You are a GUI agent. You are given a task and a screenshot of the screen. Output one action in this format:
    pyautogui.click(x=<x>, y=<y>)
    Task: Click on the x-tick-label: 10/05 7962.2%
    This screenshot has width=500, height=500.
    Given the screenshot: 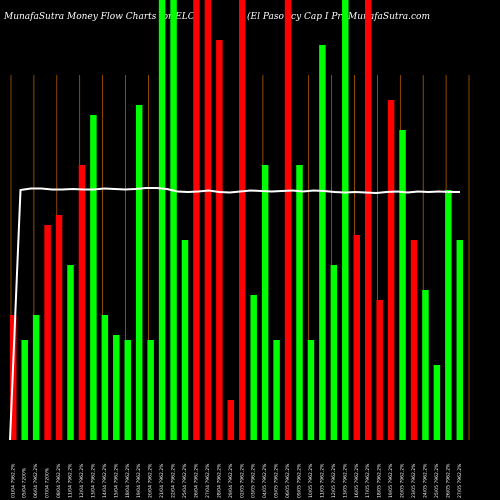 What is the action you would take?
    pyautogui.click(x=311, y=480)
    